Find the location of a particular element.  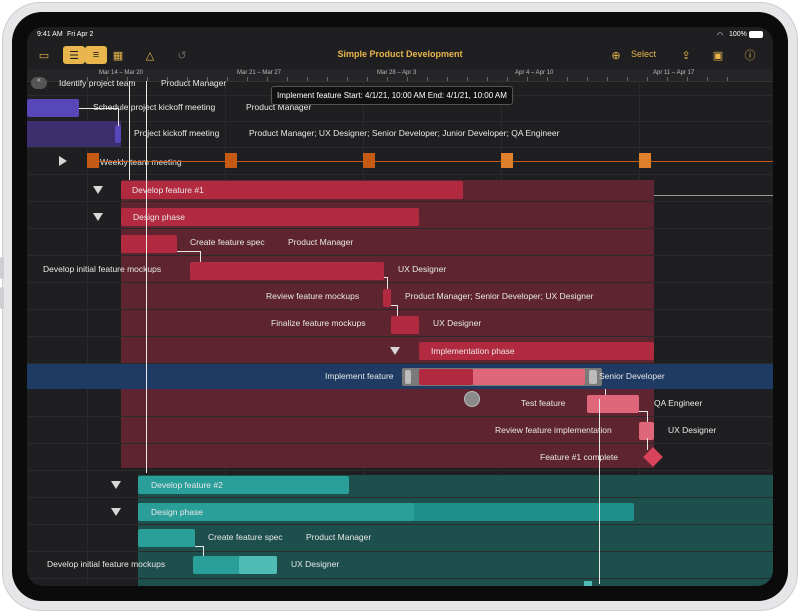

f1-design-bar is located at coordinates (270, 217).